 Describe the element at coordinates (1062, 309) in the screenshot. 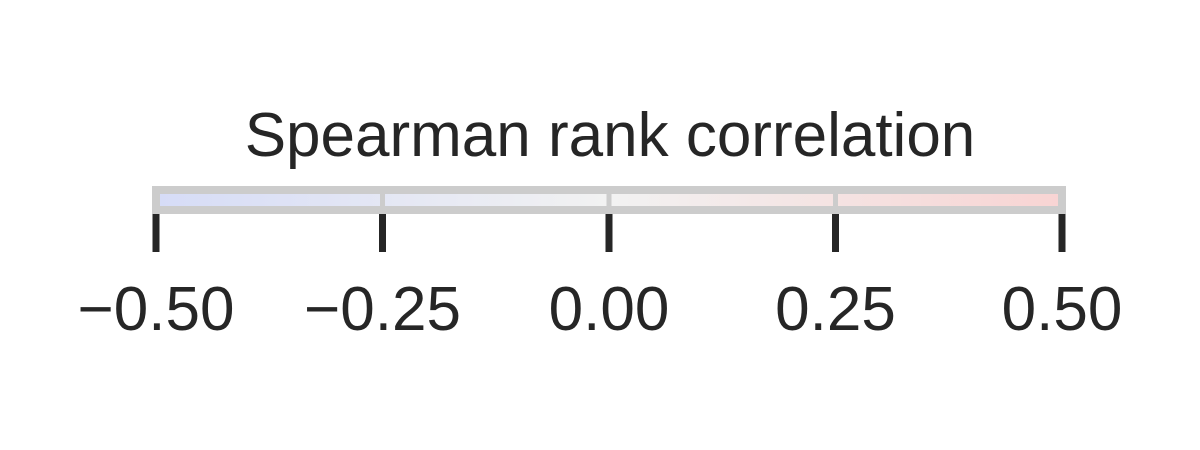

I see `colorbar-tick-label: 0.50` at that location.